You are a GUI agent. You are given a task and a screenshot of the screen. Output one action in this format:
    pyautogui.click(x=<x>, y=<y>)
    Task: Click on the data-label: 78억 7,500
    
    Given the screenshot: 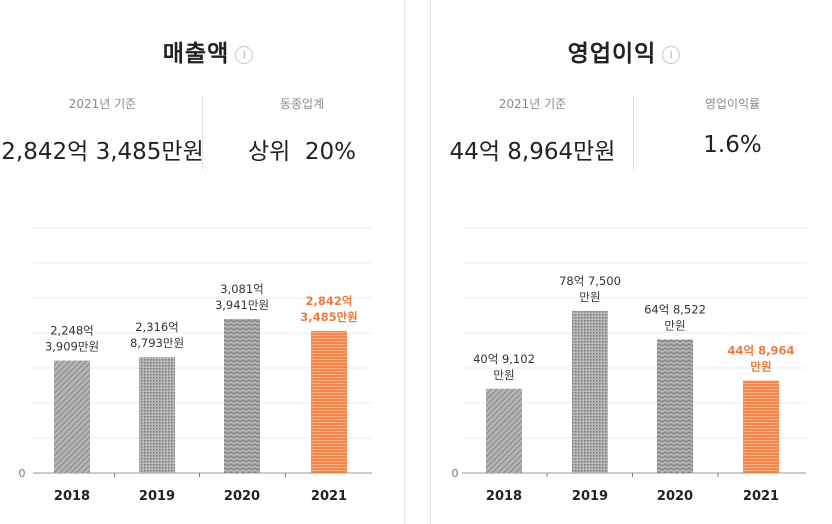 What is the action you would take?
    pyautogui.click(x=590, y=281)
    